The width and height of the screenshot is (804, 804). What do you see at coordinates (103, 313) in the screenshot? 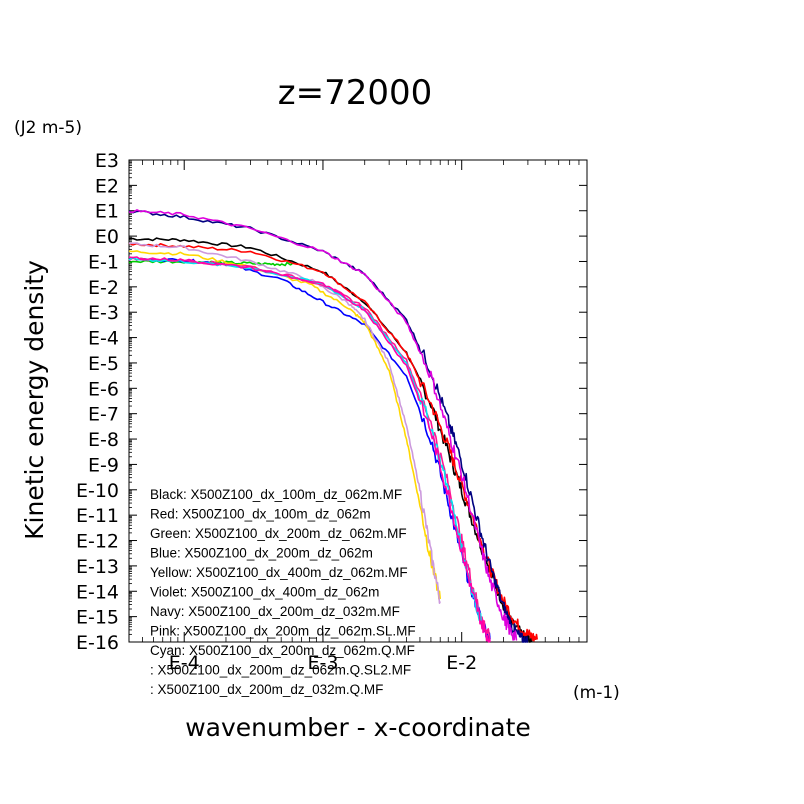
I see `y-tick-label: E-3` at bounding box center [103, 313].